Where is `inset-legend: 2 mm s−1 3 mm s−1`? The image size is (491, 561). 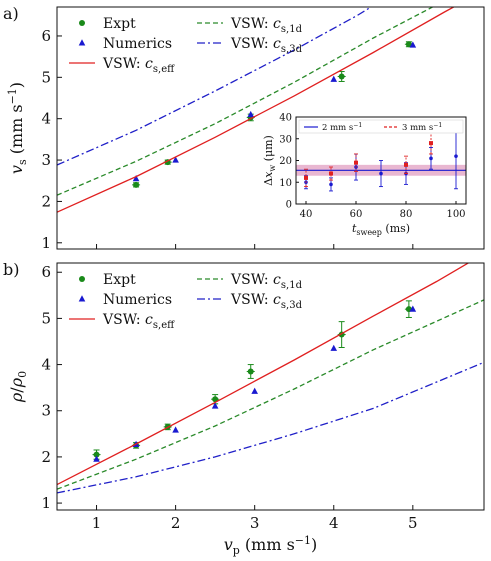 inset-legend: 2 mm s−1 3 mm s−1 is located at coordinates (381, 126).